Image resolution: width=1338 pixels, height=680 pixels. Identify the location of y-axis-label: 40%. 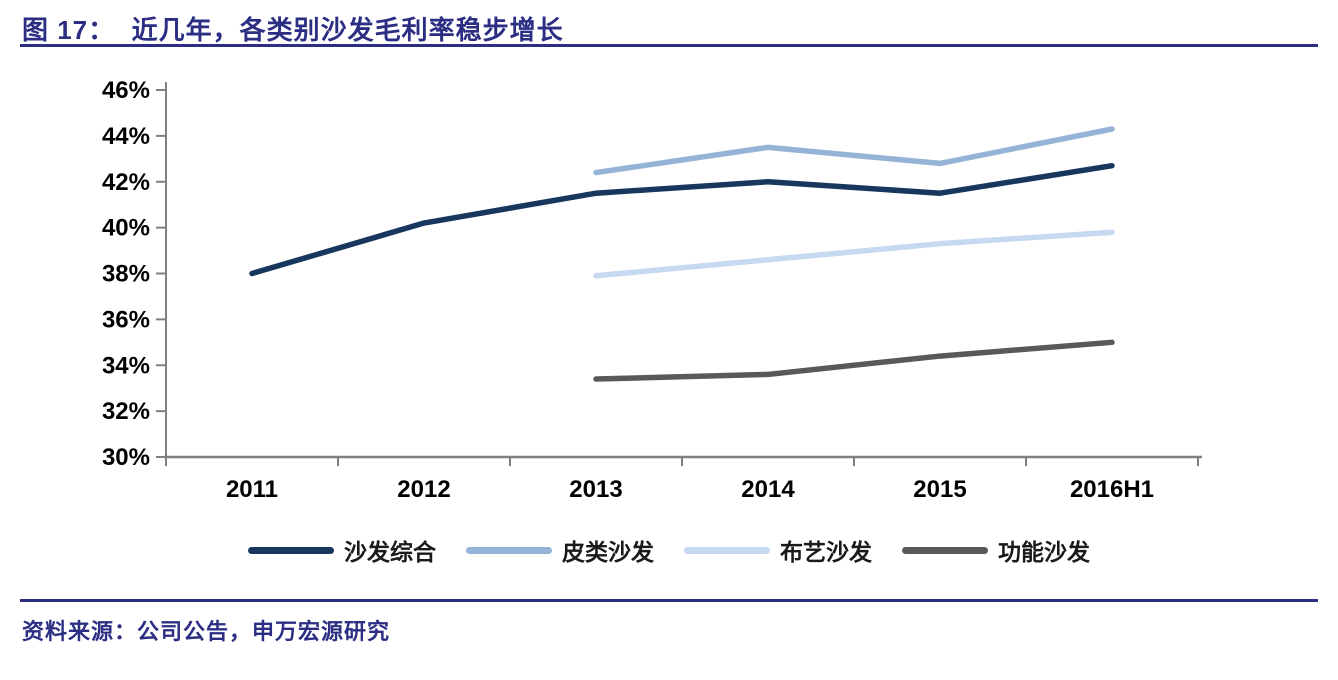
(126, 228).